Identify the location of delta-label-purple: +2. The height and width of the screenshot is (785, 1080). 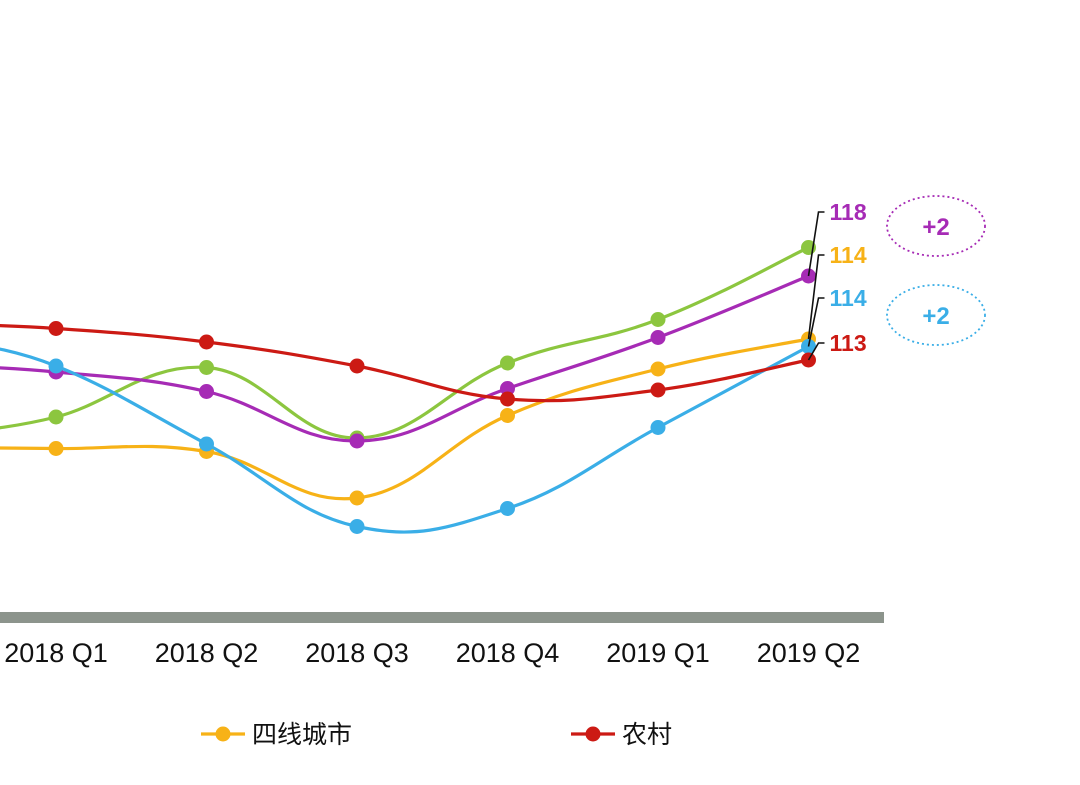
(935, 227).